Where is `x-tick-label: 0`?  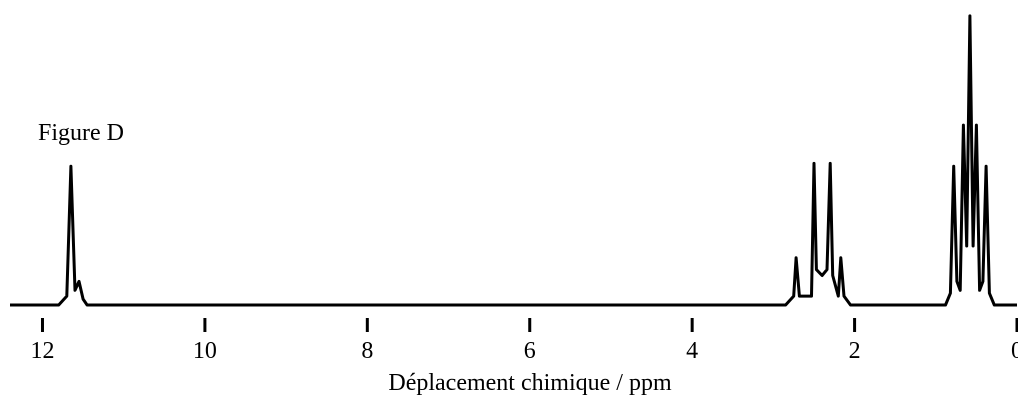 x-tick-label: 0 is located at coordinates (1014, 351).